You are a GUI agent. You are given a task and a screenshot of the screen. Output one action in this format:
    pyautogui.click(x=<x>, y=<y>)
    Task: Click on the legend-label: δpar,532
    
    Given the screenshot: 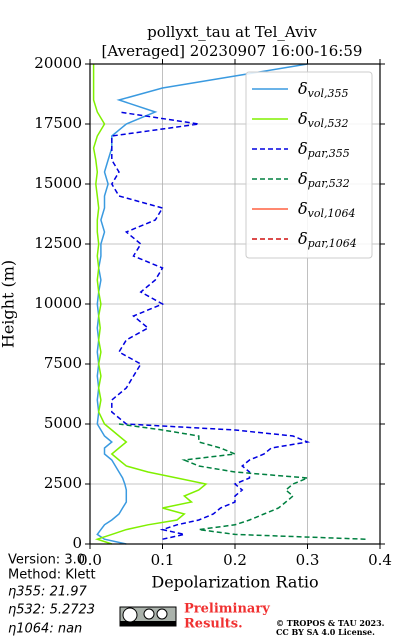 What is the action you would take?
    pyautogui.click(x=324, y=180)
    